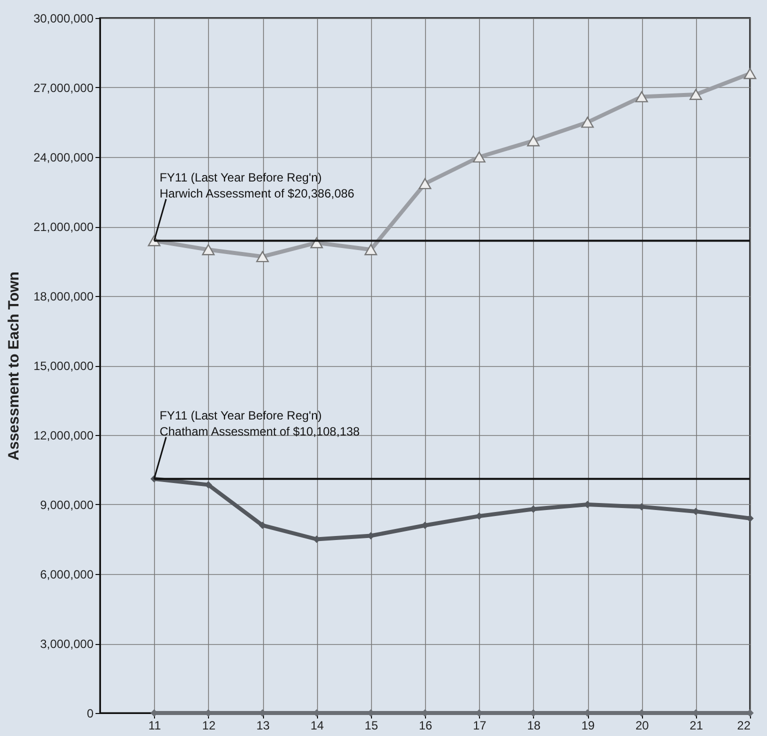 The width and height of the screenshot is (767, 736). Describe the element at coordinates (155, 725) in the screenshot. I see `x-tick-label: 11` at that location.